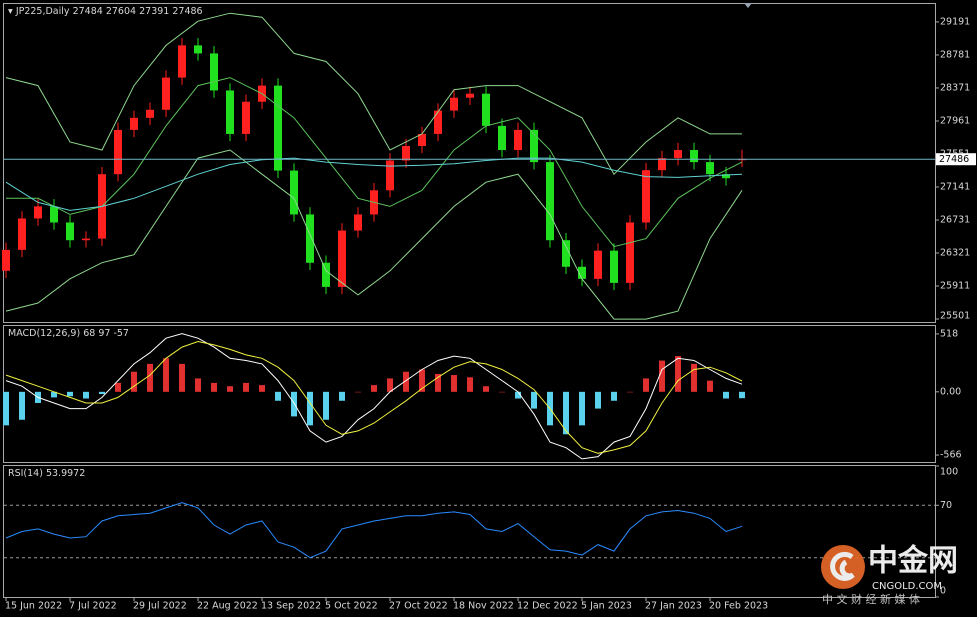 The image size is (977, 617). I want to click on x-tick-label: 20 Feb 2023, so click(738, 606).